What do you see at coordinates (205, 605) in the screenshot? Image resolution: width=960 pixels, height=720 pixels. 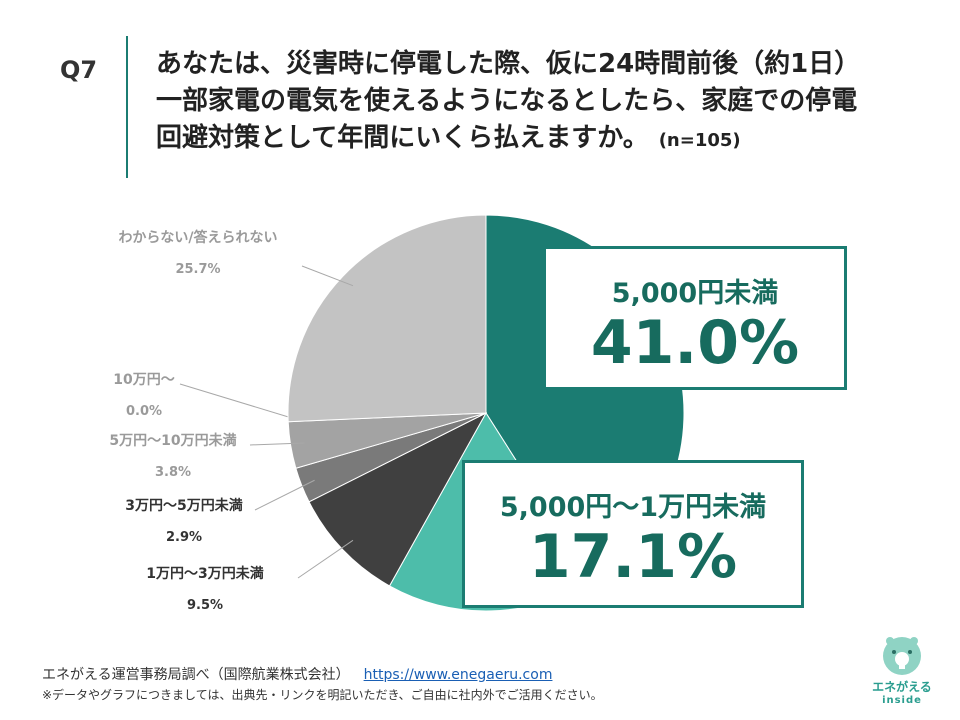 I see `slice-value-3: 9.5%` at bounding box center [205, 605].